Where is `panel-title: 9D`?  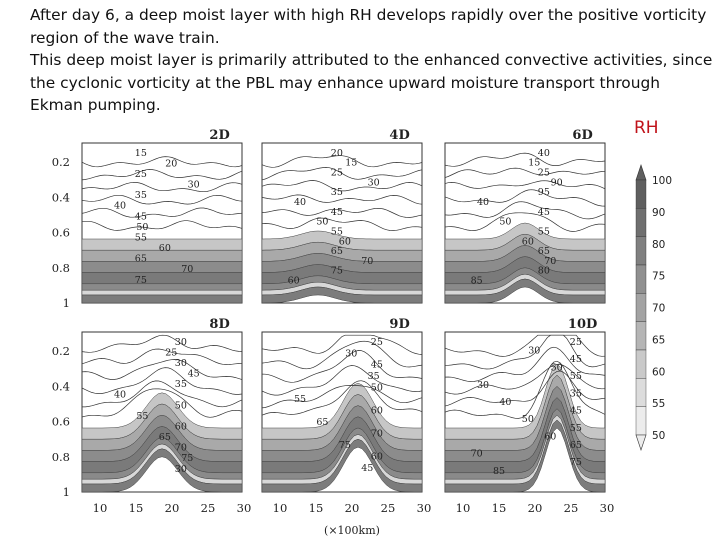 panel-title: 9D is located at coordinates (399, 324).